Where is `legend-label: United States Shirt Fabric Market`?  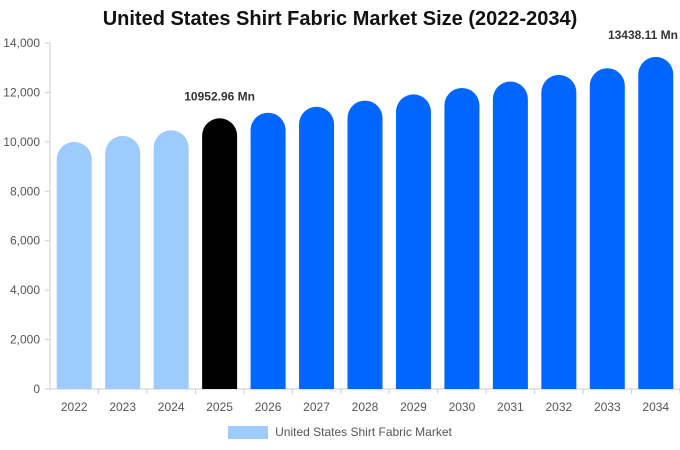
legend-label: United States Shirt Fabric Market is located at coordinates (363, 432).